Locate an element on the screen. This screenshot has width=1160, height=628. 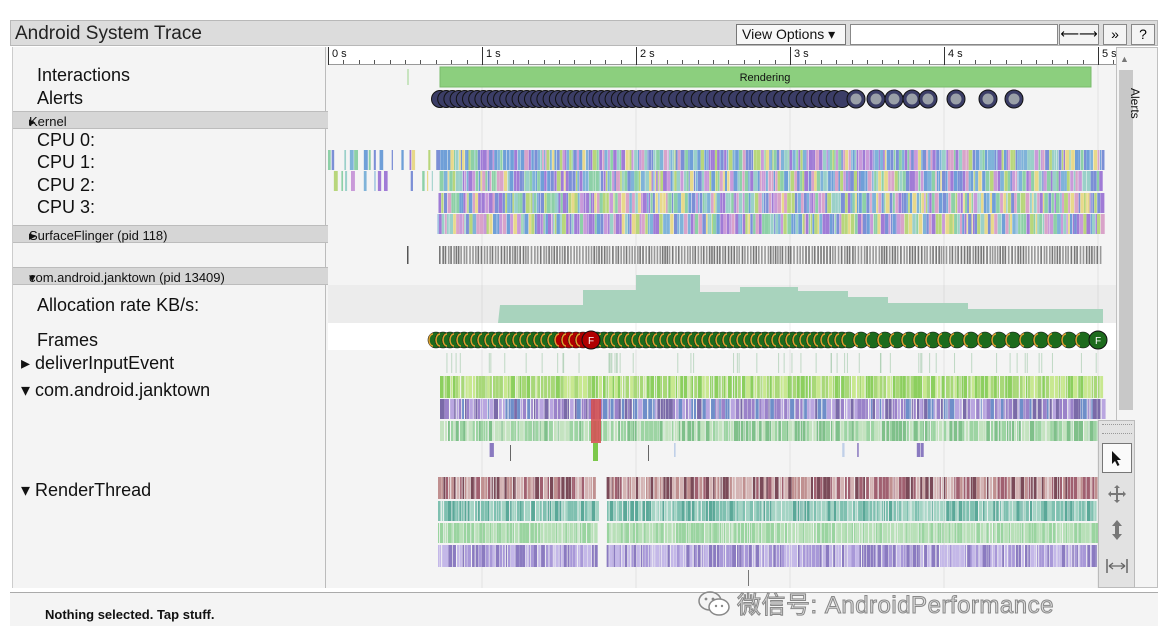
scroll-up-icon: ▲ is located at coordinates (1124, 59).